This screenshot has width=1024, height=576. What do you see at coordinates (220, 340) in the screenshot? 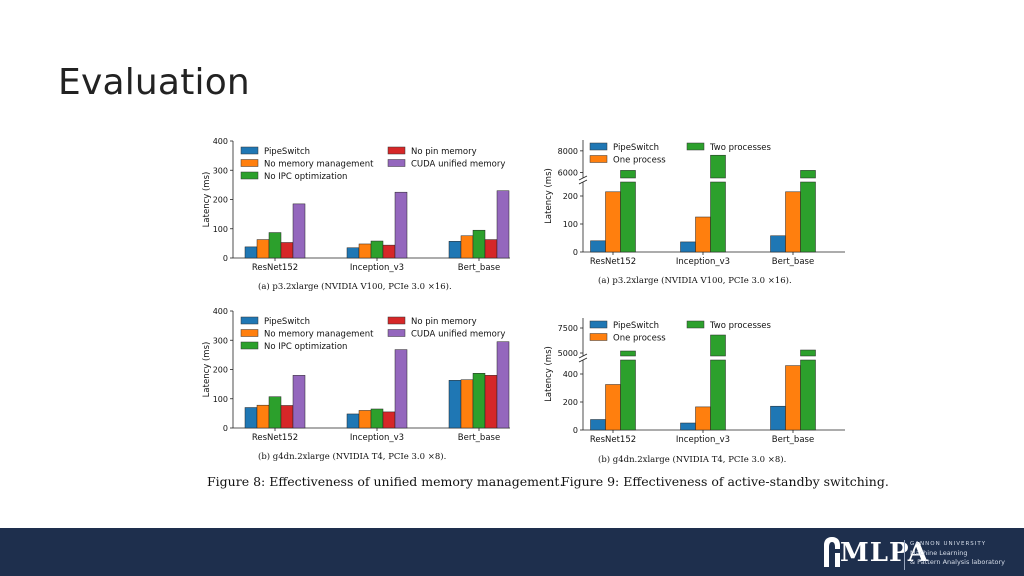
I see `y-tick-label: 300` at bounding box center [220, 340].